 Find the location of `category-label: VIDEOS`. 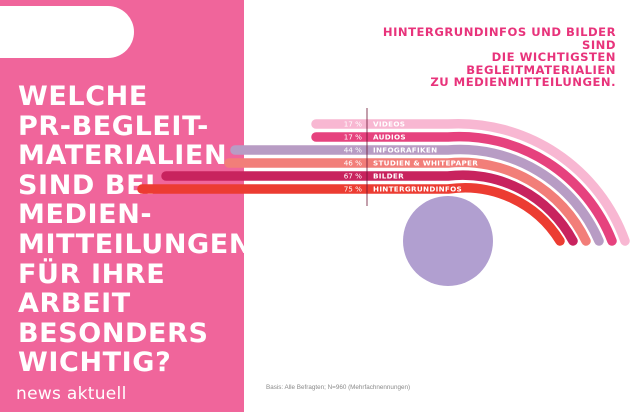

category-label: VIDEOS is located at coordinates (389, 124).